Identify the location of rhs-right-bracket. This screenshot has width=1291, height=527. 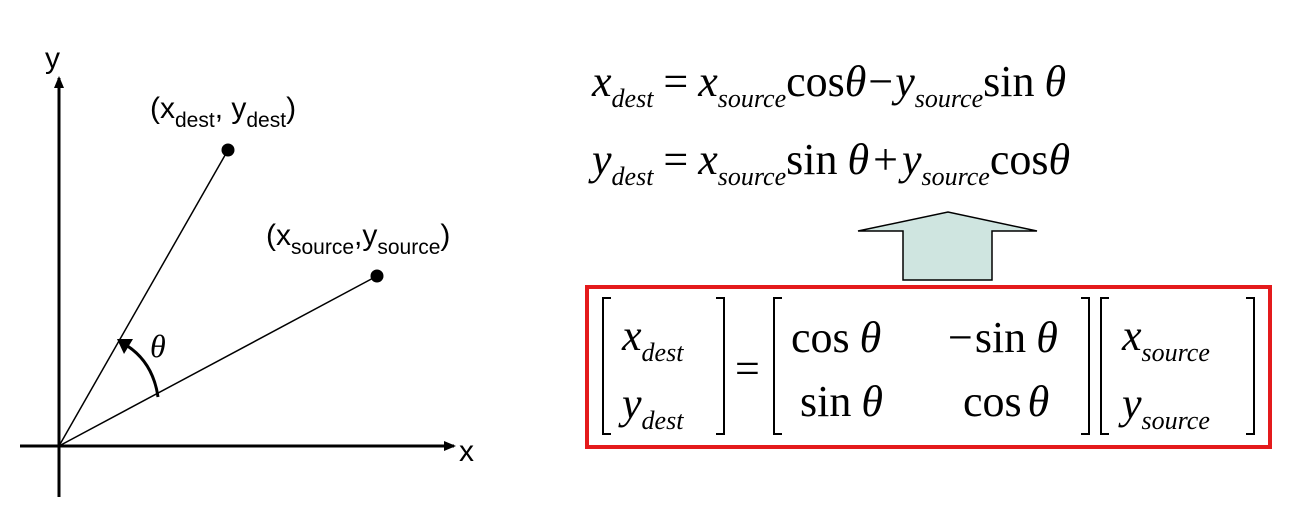
(1250, 366).